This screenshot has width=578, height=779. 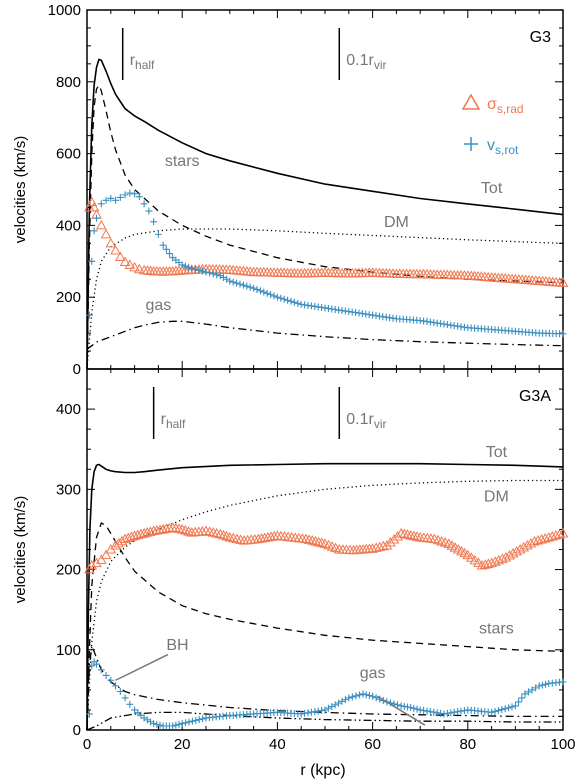 What do you see at coordinates (492, 188) in the screenshot?
I see `annotation-tot: Tot` at bounding box center [492, 188].